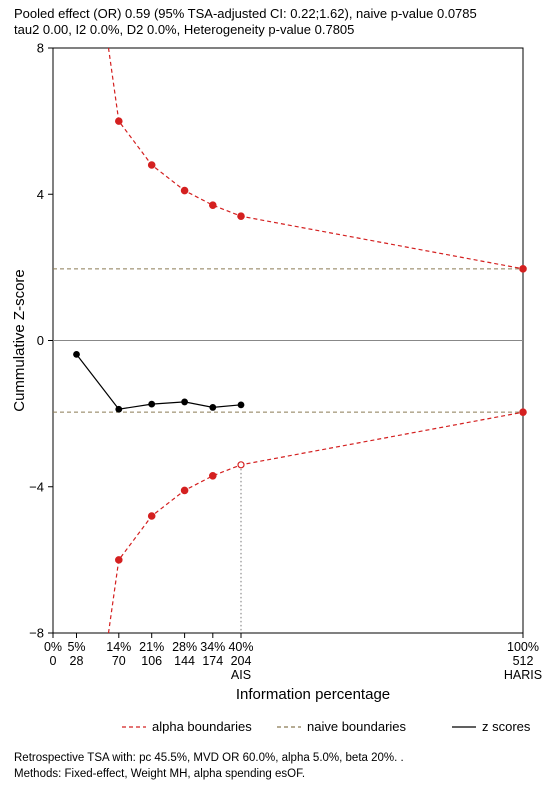  I want to click on x-tick-n-label: 70, so click(119, 661).